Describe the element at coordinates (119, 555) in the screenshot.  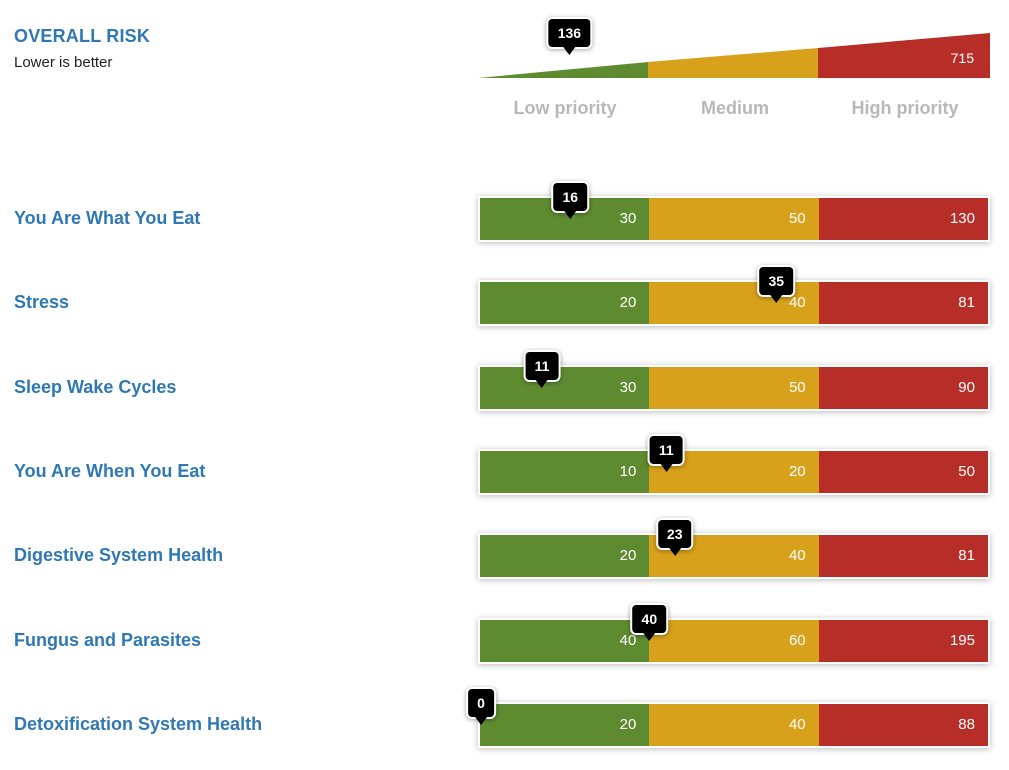
I see `category-label: Digestive System Health` at that location.